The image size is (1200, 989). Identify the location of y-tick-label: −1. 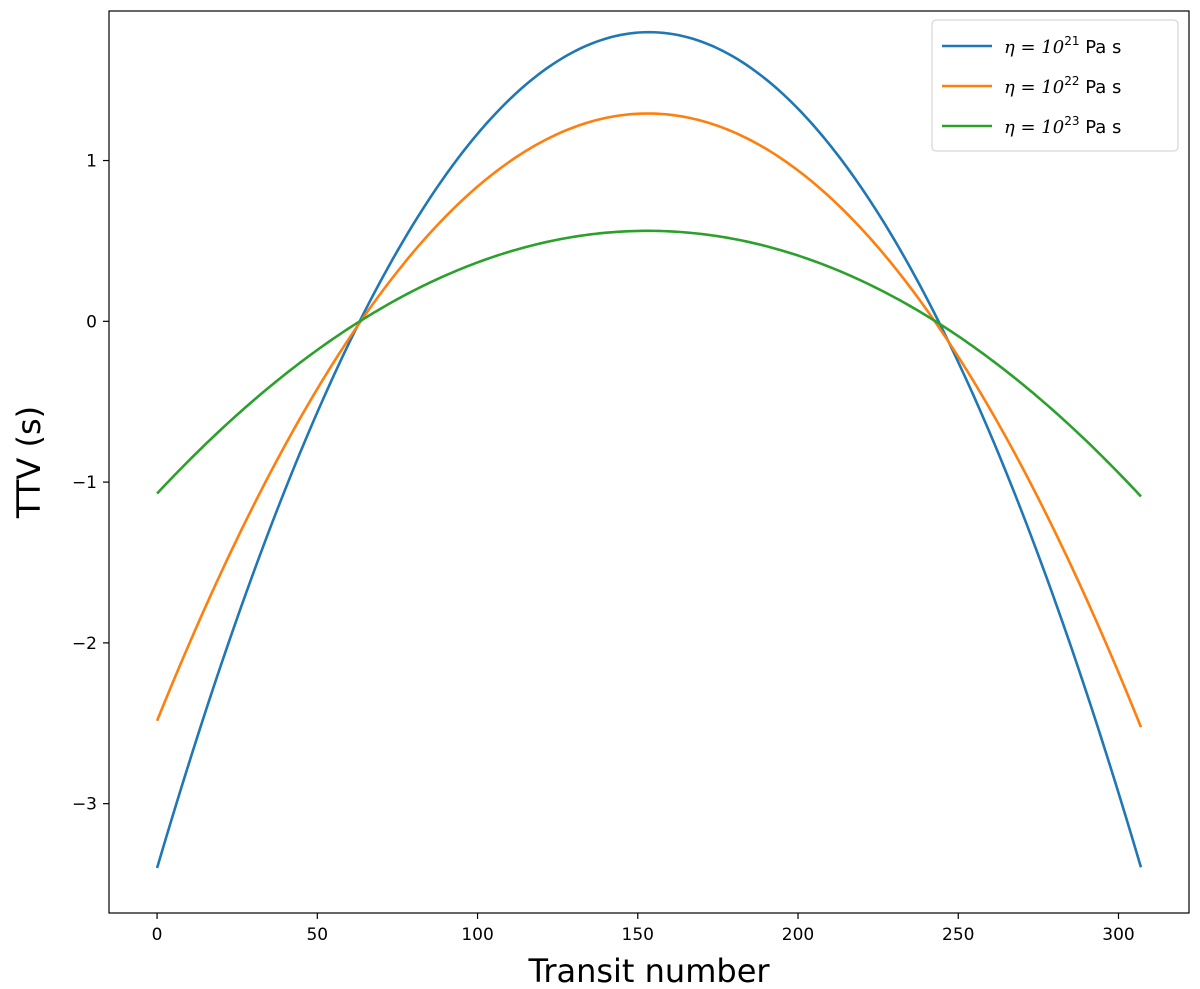
(84, 483).